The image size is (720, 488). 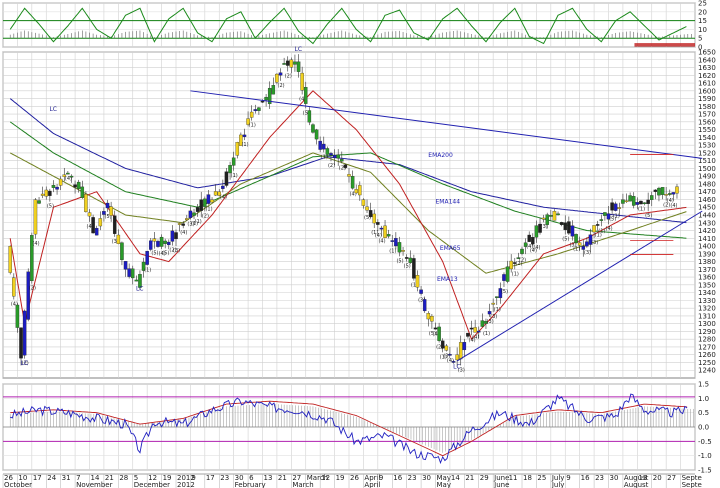 I want to click on date-tick-label: 23, so click(x=599, y=478).